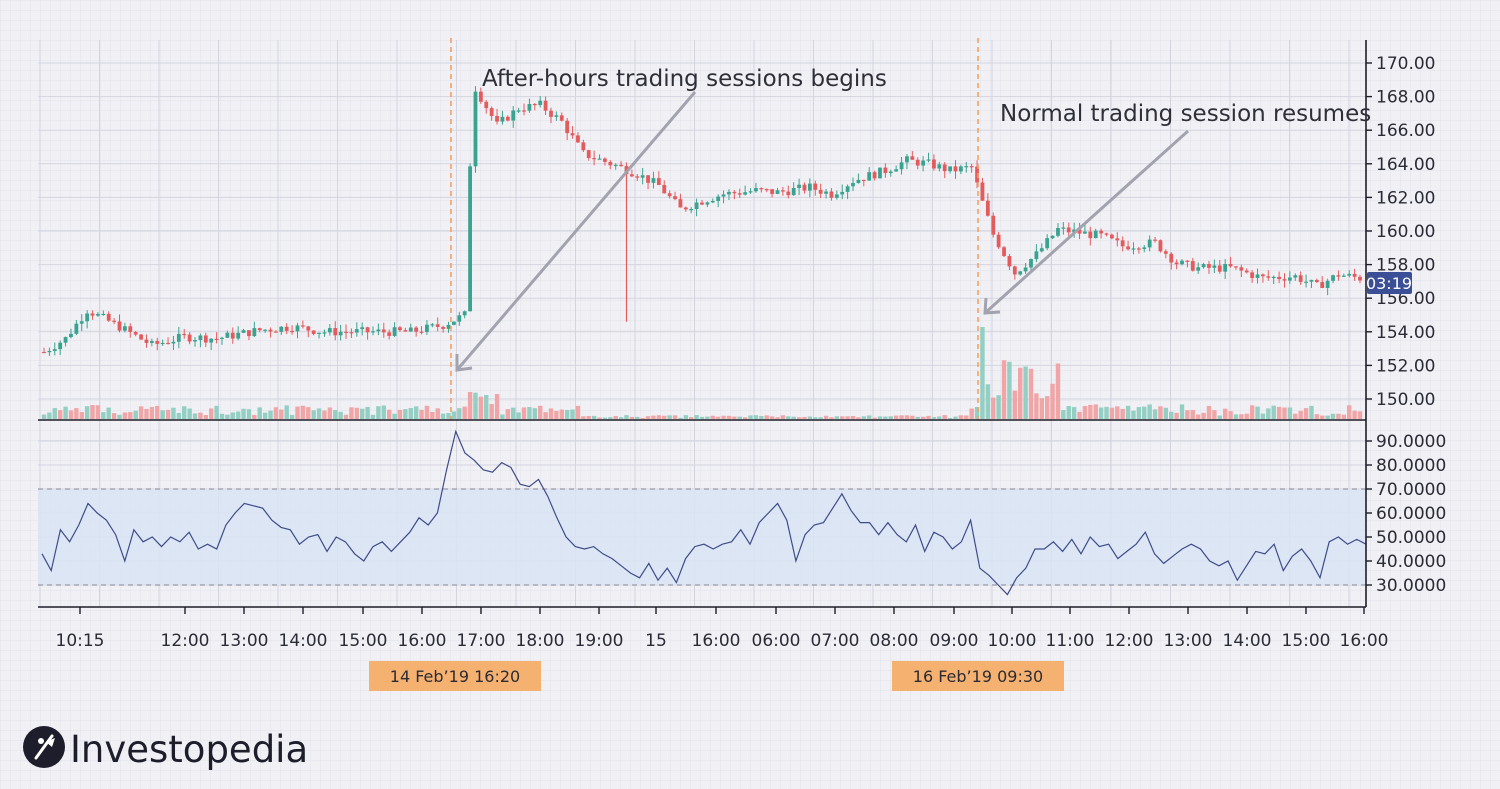  What do you see at coordinates (1411, 514) in the screenshot?
I see `rsi-tick-label: 60.0000` at bounding box center [1411, 514].